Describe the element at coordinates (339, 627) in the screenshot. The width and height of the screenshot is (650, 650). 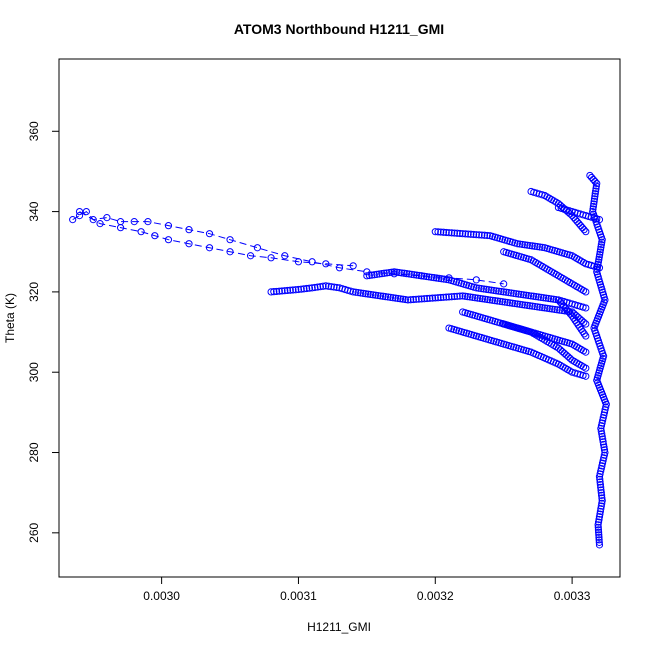
I see `x-axis-label: H1211_GMI` at that location.